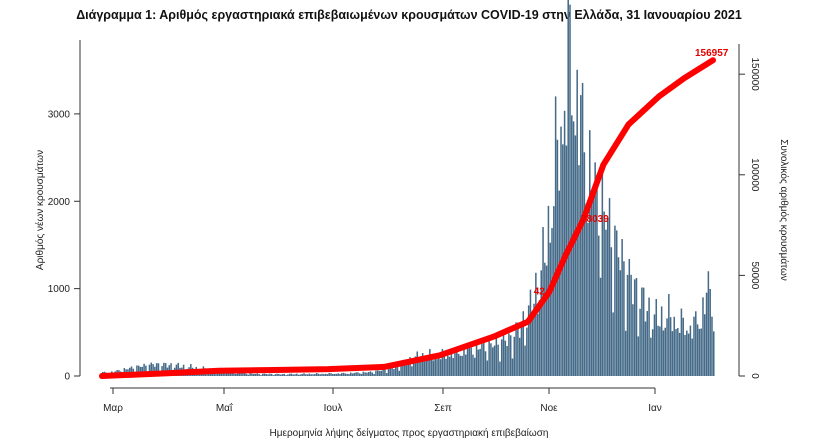 This screenshot has width=819, height=442. Describe the element at coordinates (224, 408) in the screenshot. I see `x-tick-label: Μαΐ` at that location.